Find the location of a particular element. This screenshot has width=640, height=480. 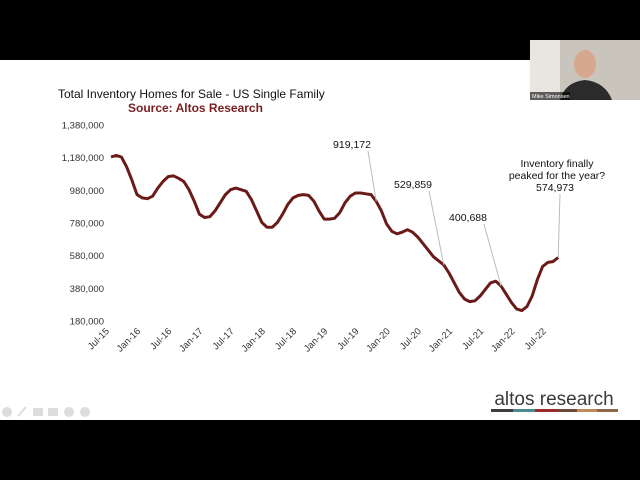

y-tick-label: 380,000 is located at coordinates (87, 289).